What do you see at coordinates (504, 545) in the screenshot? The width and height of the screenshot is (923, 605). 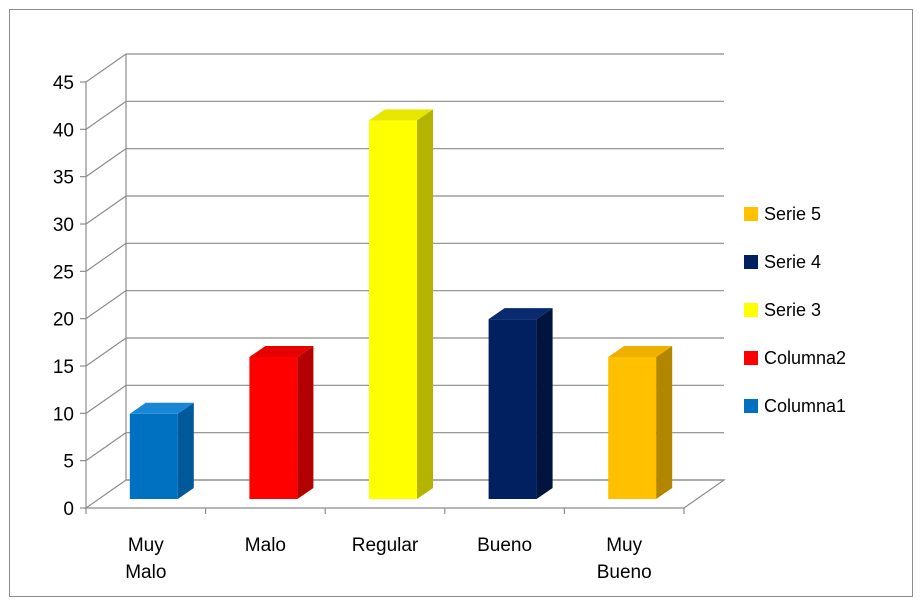 I see `x-tick-label: Bueno` at bounding box center [504, 545].